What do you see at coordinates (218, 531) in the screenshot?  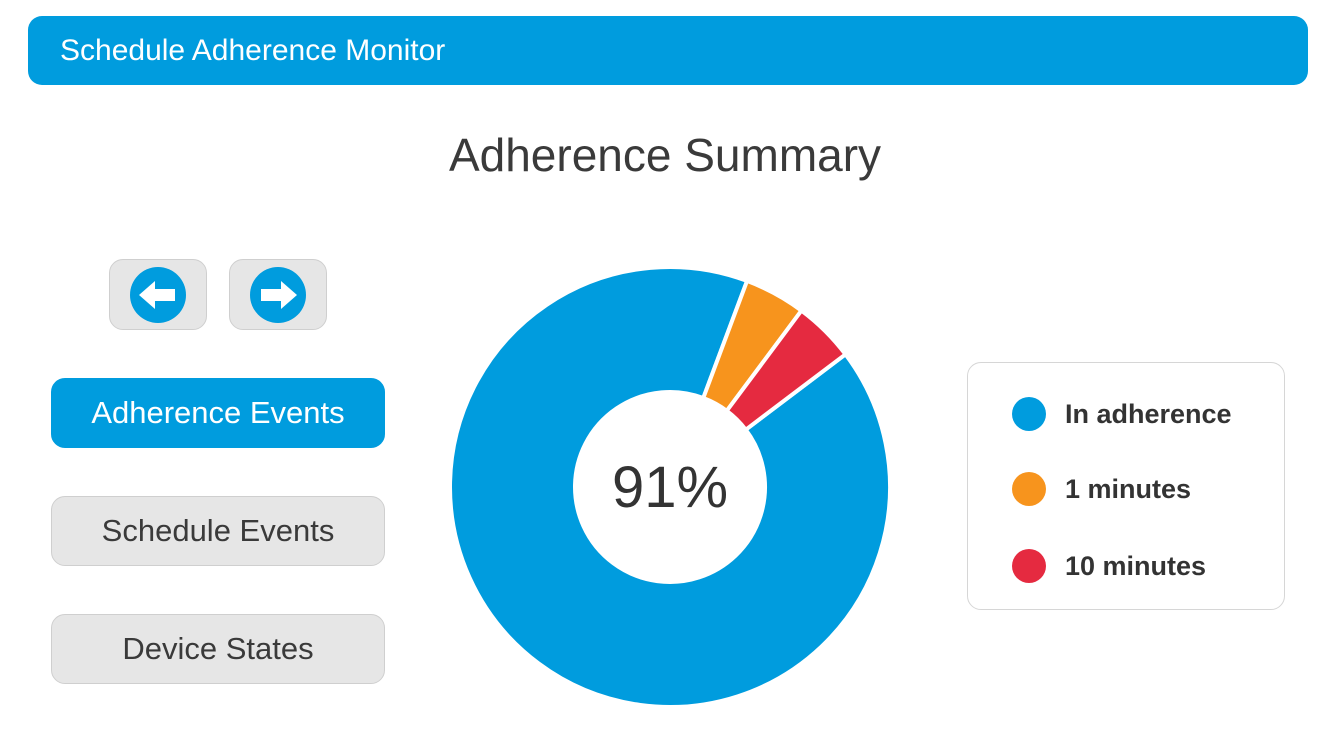 I see `schedule-events-button: Schedule Events` at bounding box center [218, 531].